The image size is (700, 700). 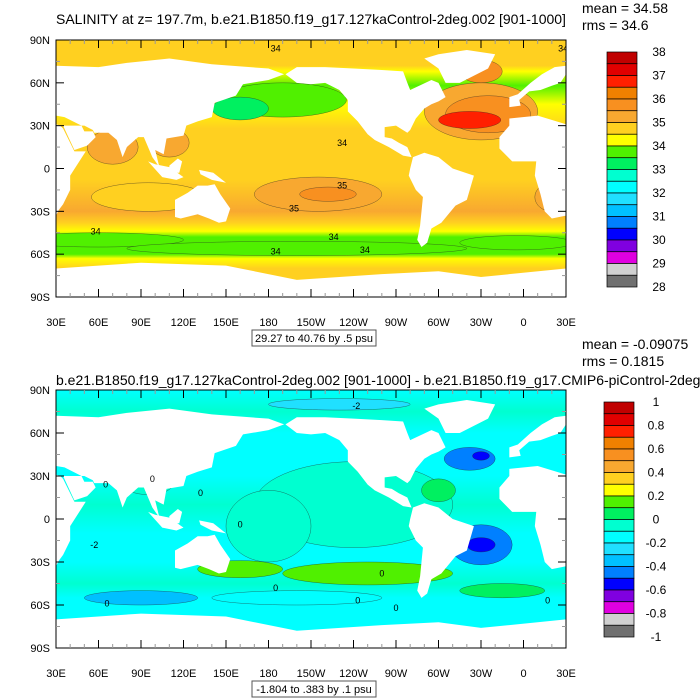 What do you see at coordinates (56, 323) in the screenshot?
I see `lon-label: 30E` at bounding box center [56, 323].